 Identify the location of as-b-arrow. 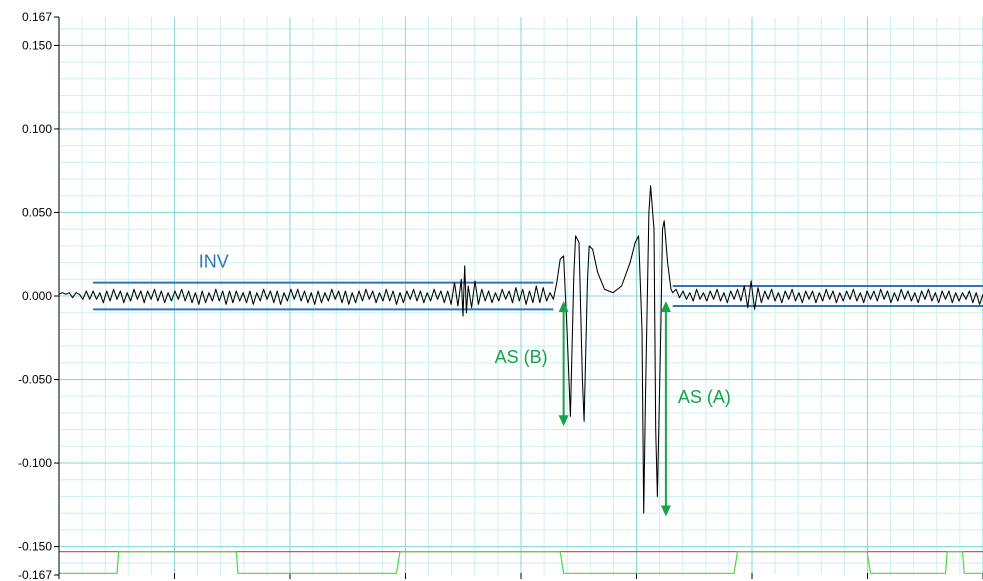
(563, 364).